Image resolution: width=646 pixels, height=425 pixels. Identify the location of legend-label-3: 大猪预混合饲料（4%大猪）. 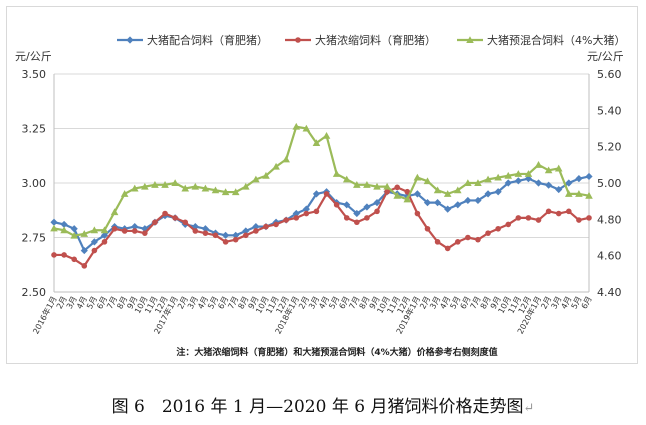
(556, 40).